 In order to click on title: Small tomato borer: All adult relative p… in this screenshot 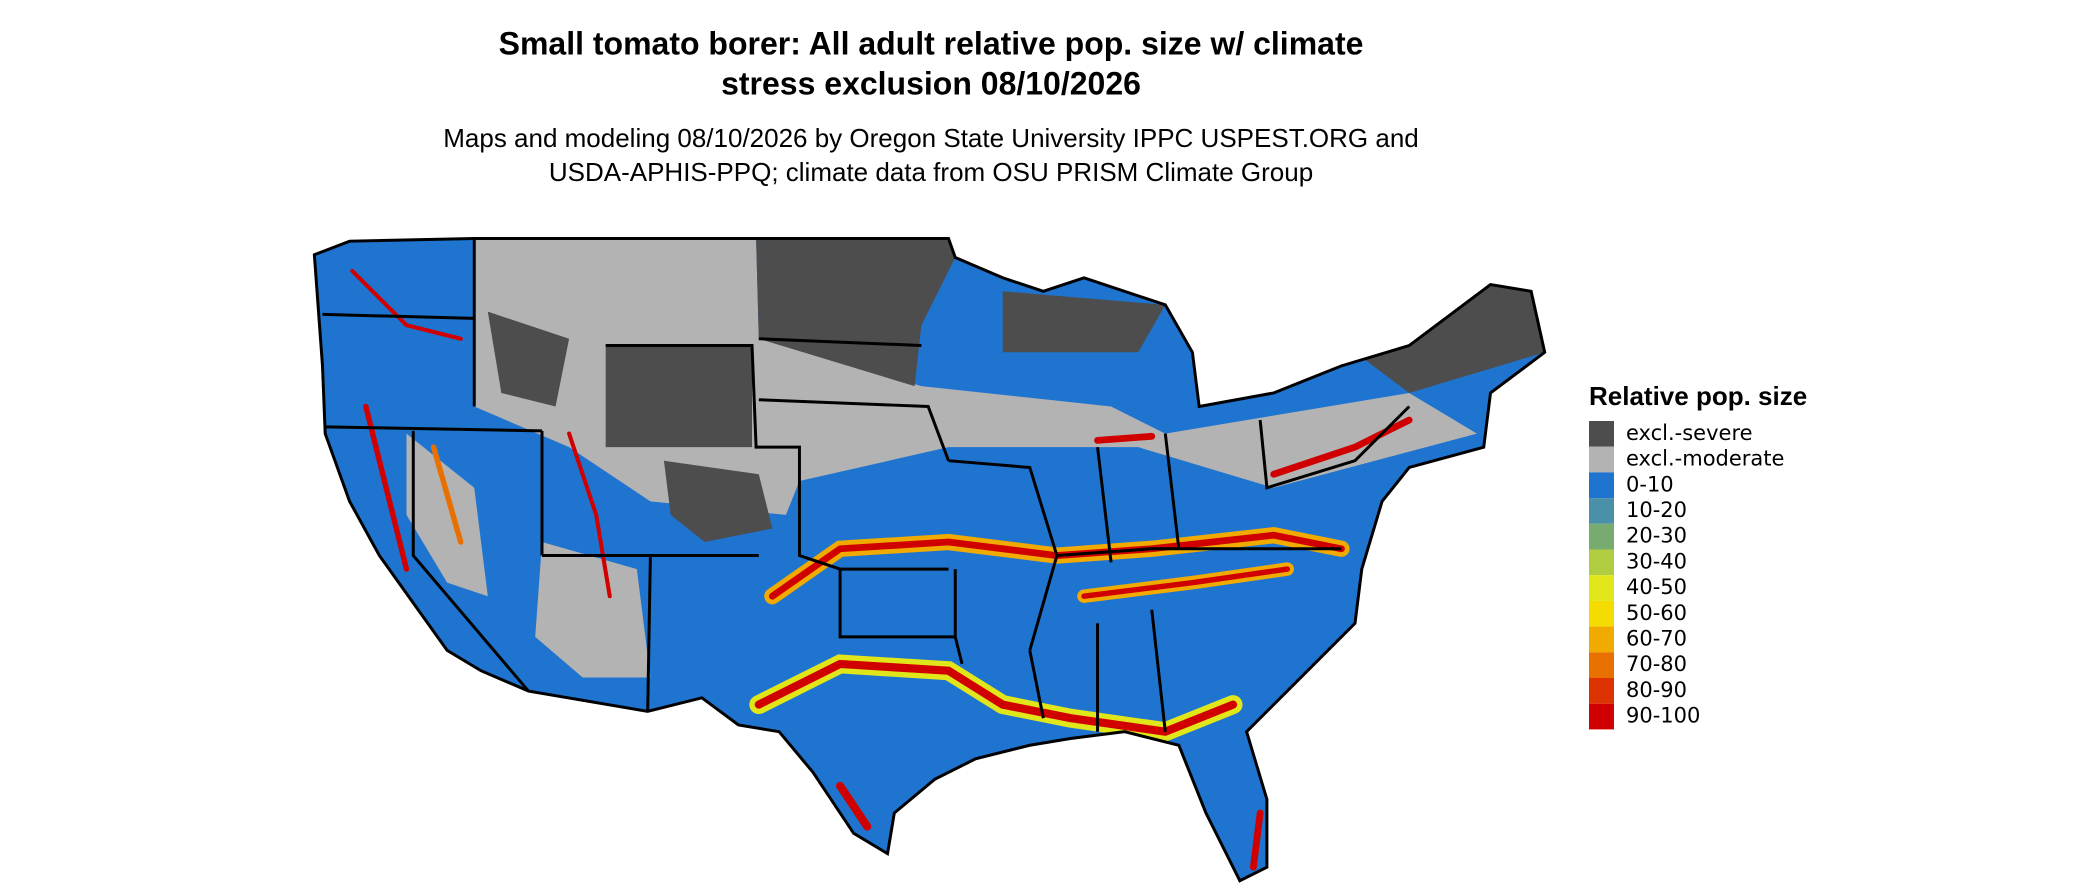, I will do `click(931, 43)`.